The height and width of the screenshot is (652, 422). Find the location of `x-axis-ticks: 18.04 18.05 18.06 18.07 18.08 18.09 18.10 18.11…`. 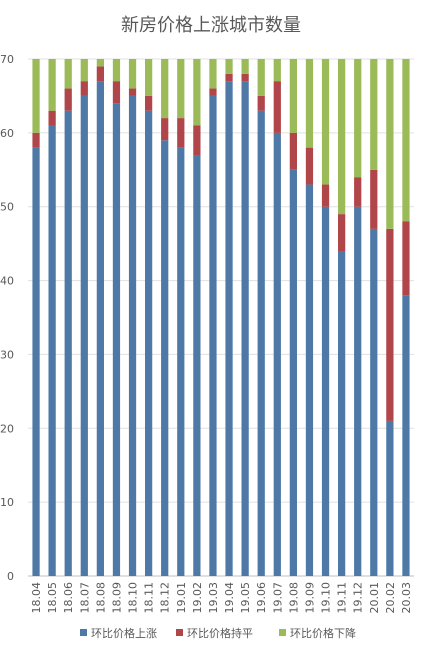

x-axis-ticks: 18.04 18.05 18.06 18.07 18.08 18.09 18.10 18.11… is located at coordinates (221, 598).